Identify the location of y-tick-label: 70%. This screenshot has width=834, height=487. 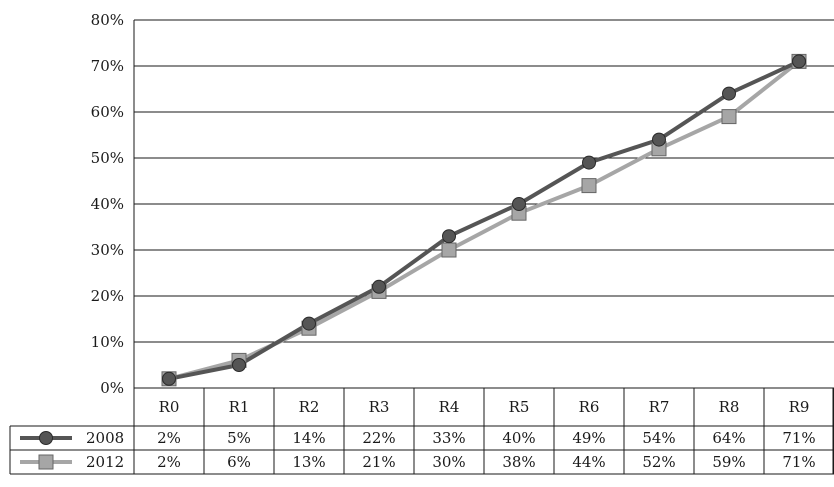
(107, 66).